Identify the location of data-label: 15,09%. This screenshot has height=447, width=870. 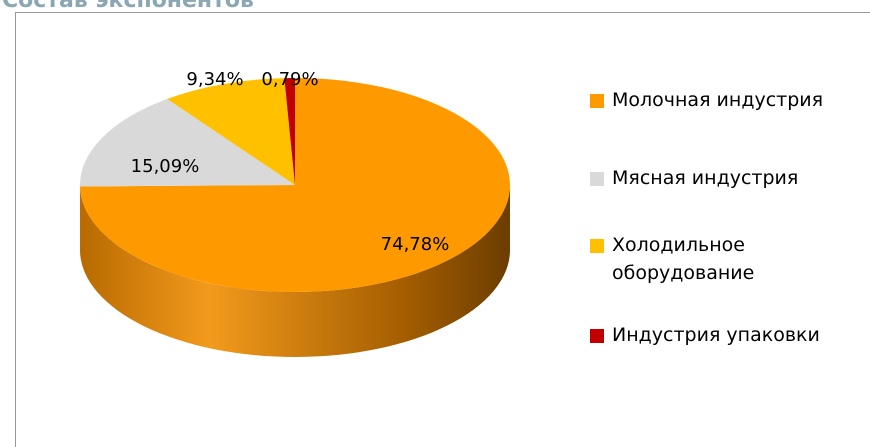
(165, 166).